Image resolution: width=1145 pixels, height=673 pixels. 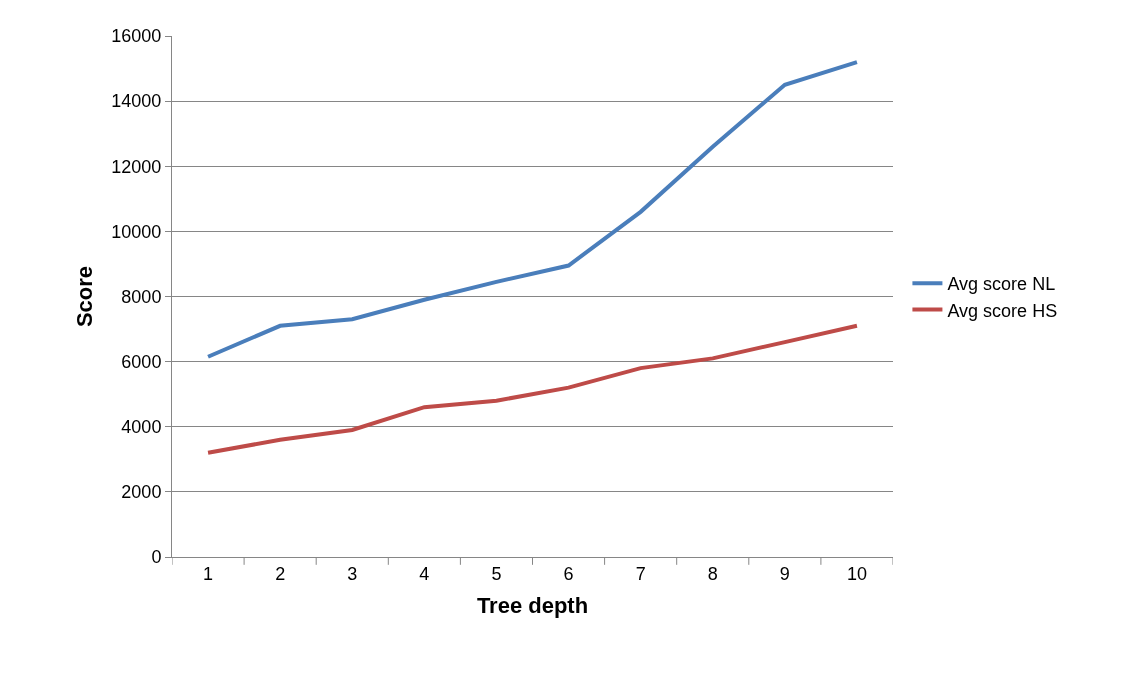 What do you see at coordinates (1002, 310) in the screenshot?
I see `legend-label: Avg score HS` at bounding box center [1002, 310].